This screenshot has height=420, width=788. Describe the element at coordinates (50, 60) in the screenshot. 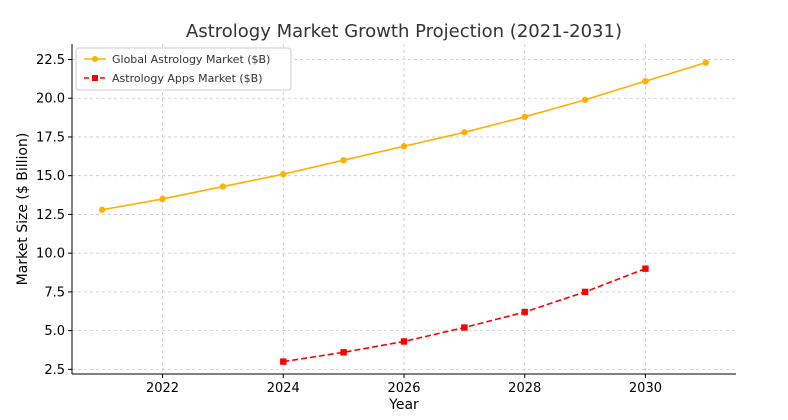

I see `y-tick-label: 22.5` at that location.